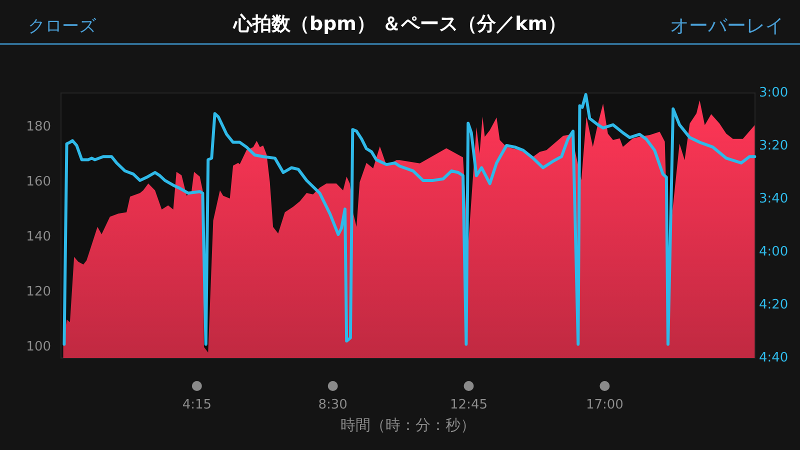 This screenshot has height=450, width=800. What do you see at coordinates (62, 26) in the screenshot?
I see `text: クローズ` at bounding box center [62, 26].